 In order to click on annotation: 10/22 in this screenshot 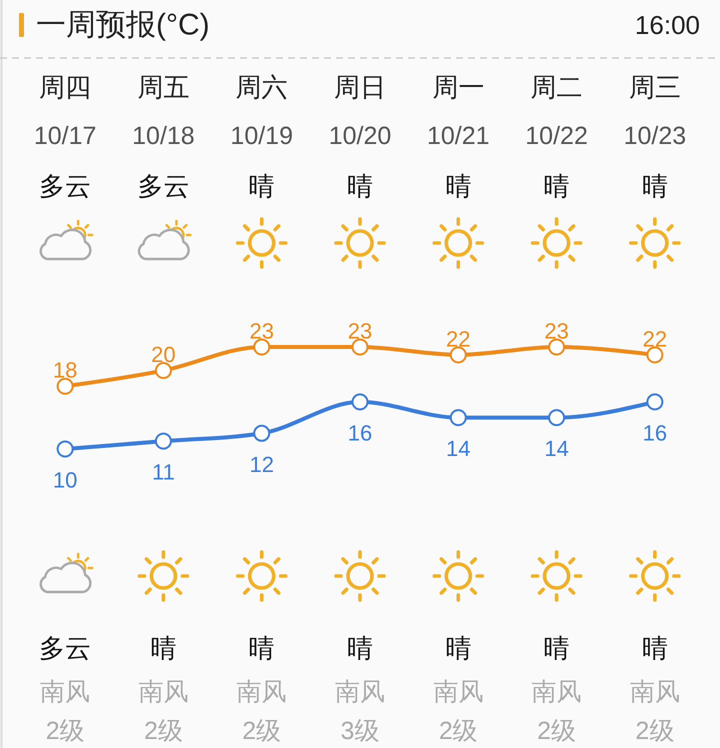, I will do `click(556, 136)`.